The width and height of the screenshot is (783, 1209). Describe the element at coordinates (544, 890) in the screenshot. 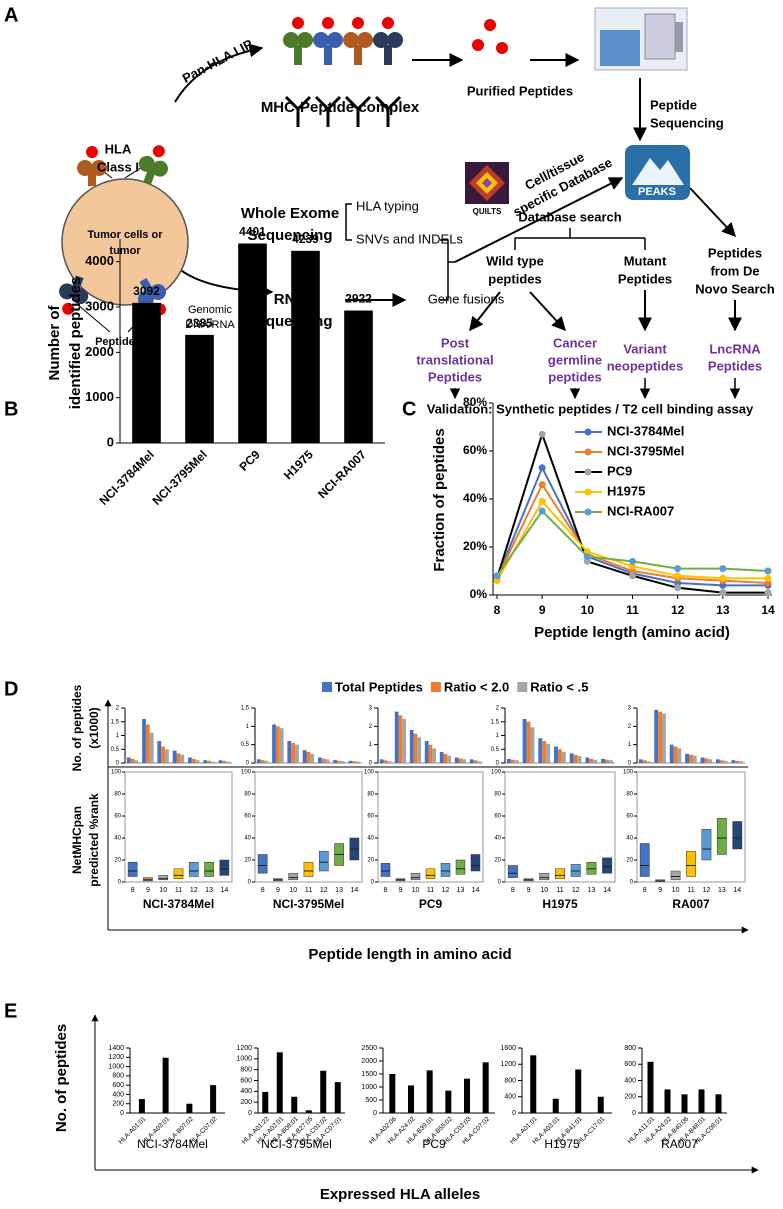

I see `x-tick-label: 10` at that location.